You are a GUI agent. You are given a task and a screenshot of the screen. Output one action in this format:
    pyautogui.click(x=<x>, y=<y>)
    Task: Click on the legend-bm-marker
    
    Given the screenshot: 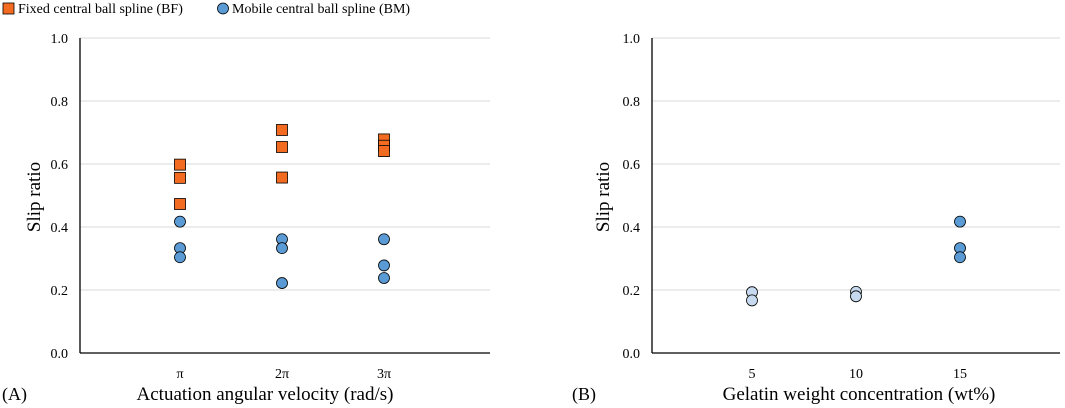 What is the action you would take?
    pyautogui.click(x=223, y=8)
    